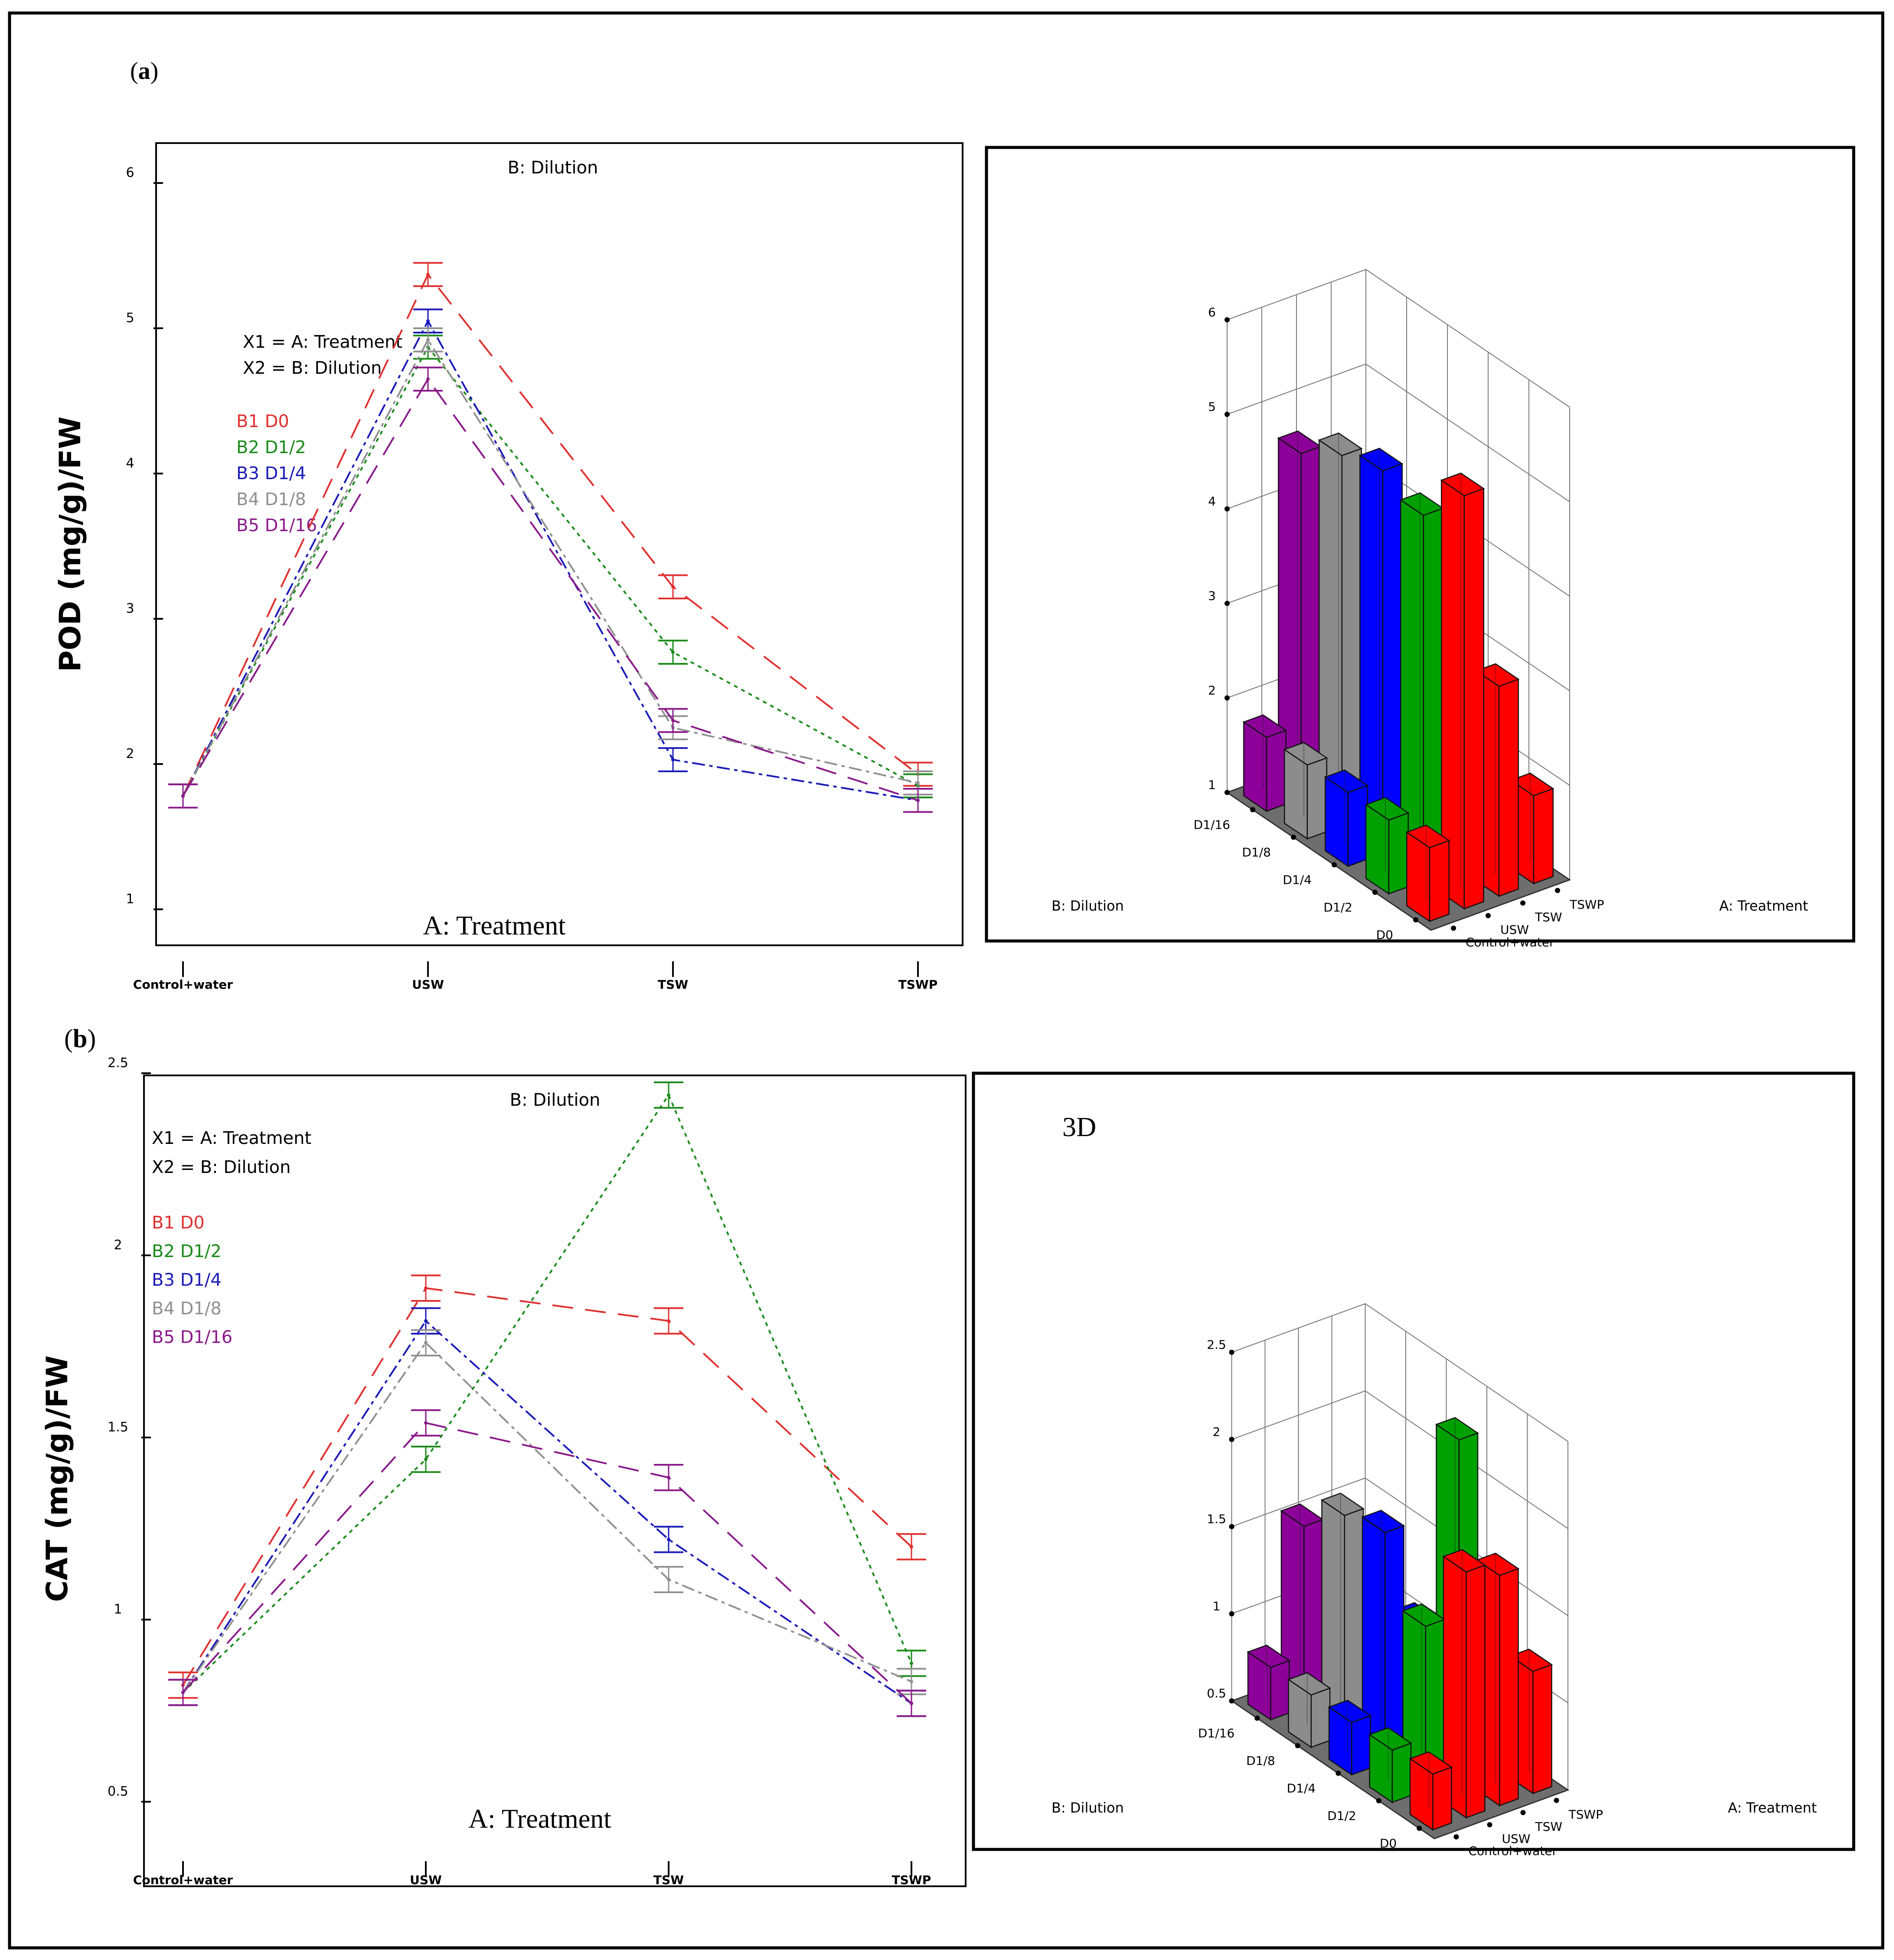 This screenshot has width=1894, height=1960. Describe the element at coordinates (80, 1038) in the screenshot. I see `panel-label-b: (b)` at that location.